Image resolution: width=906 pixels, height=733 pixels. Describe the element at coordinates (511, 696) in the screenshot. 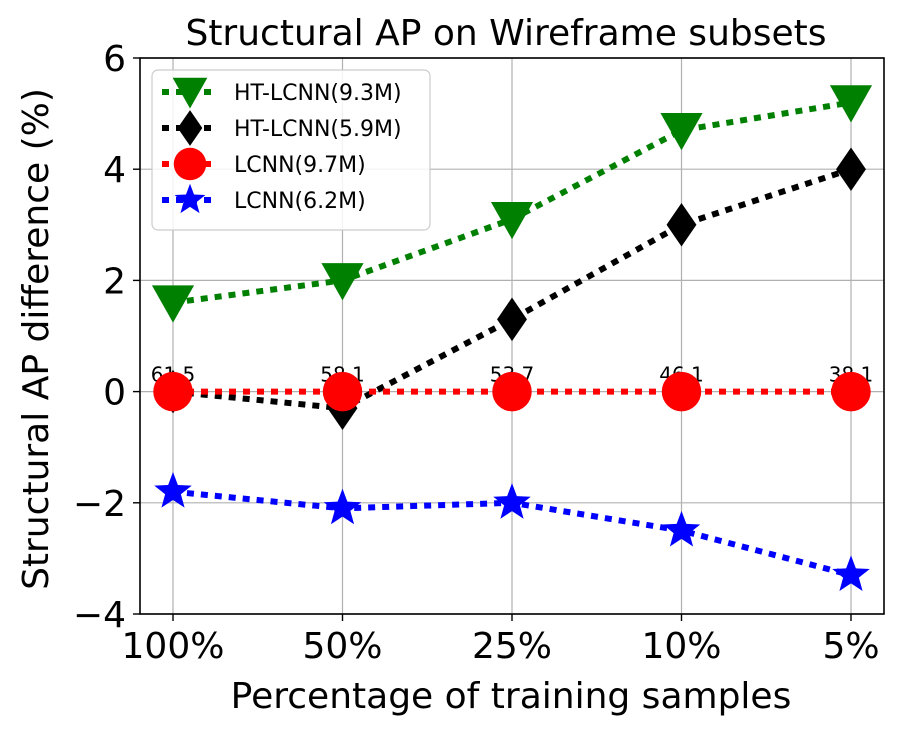

I see `x-axis-label: Percentage of training samples` at that location.